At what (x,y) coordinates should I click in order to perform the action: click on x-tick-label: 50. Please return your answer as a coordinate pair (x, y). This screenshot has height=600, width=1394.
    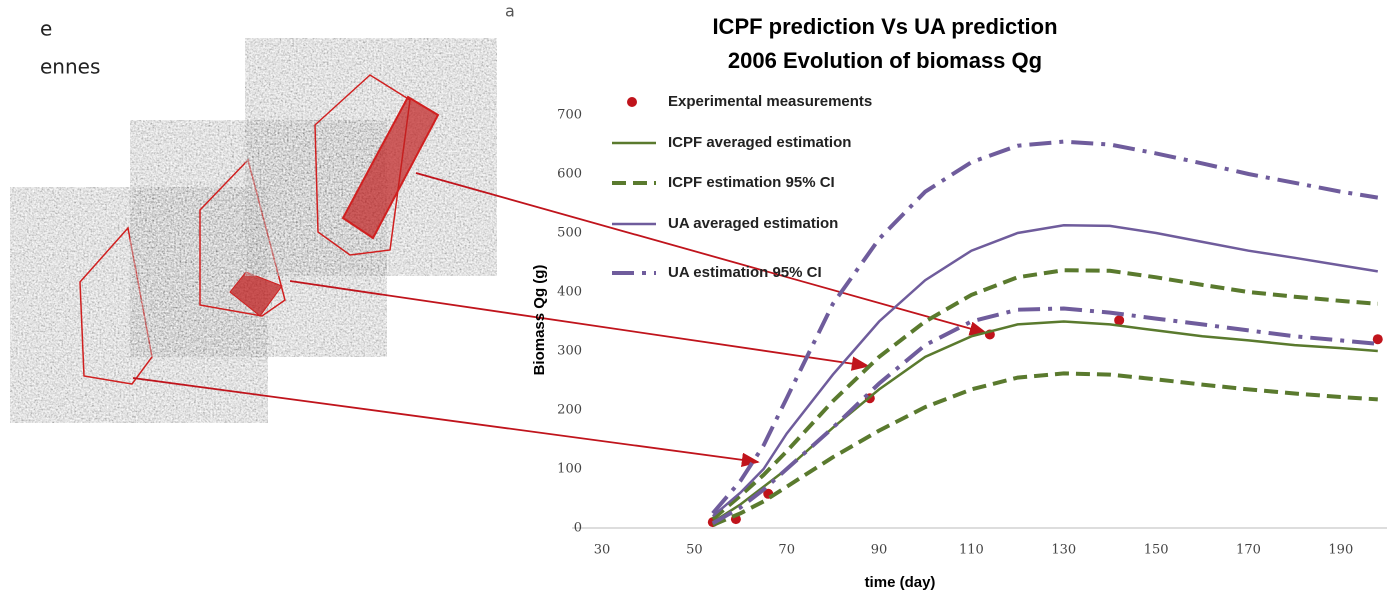
    Looking at the image, I should click on (694, 550).